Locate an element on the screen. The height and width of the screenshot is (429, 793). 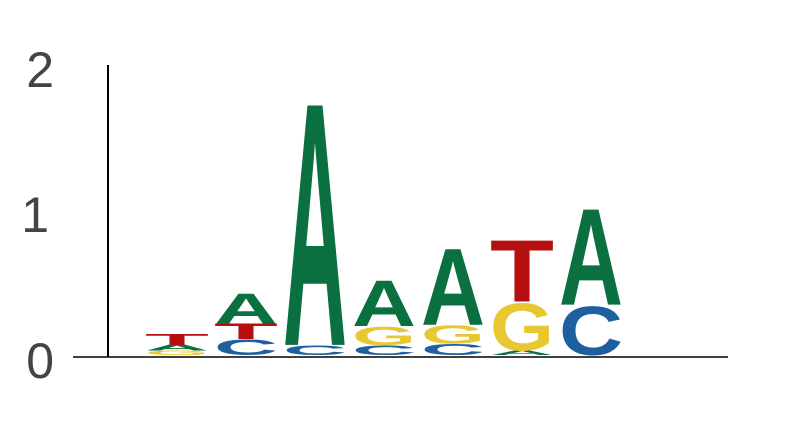
logo-position-1: GAT is located at coordinates (177, 343).